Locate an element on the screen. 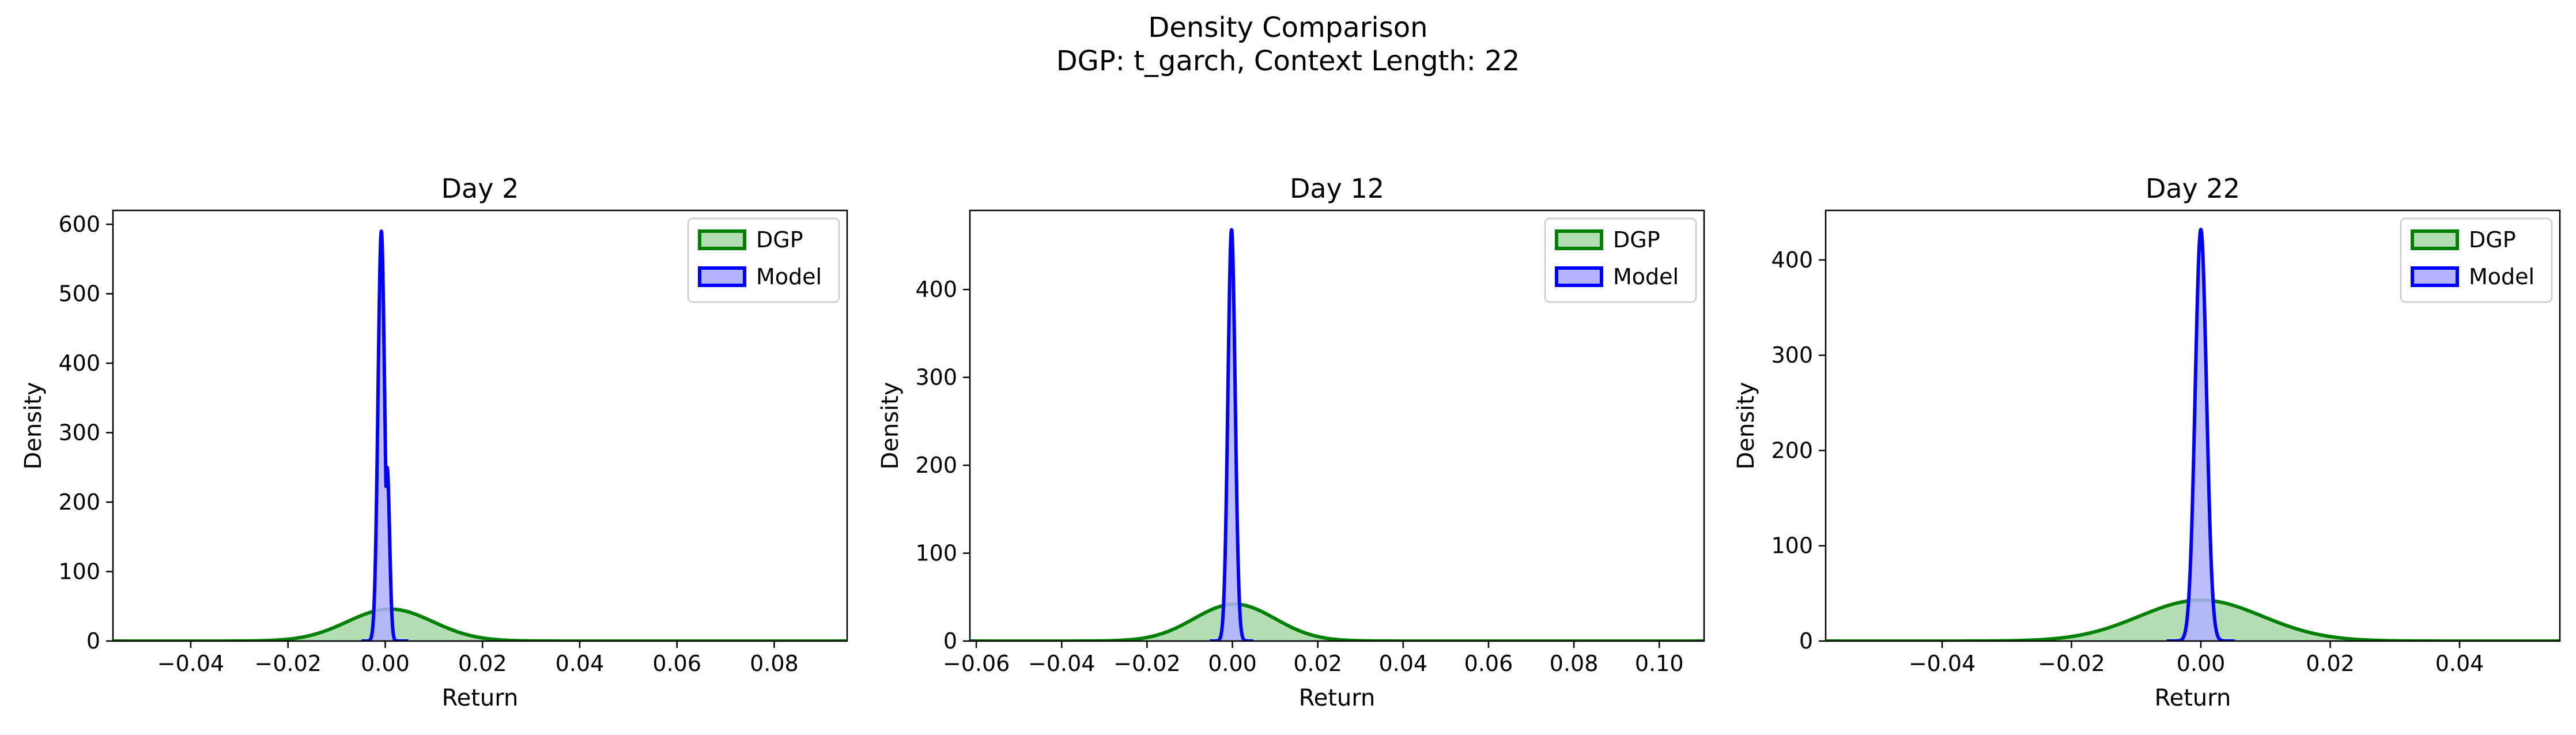  subplot-title: Day 22 is located at coordinates (2193, 188).